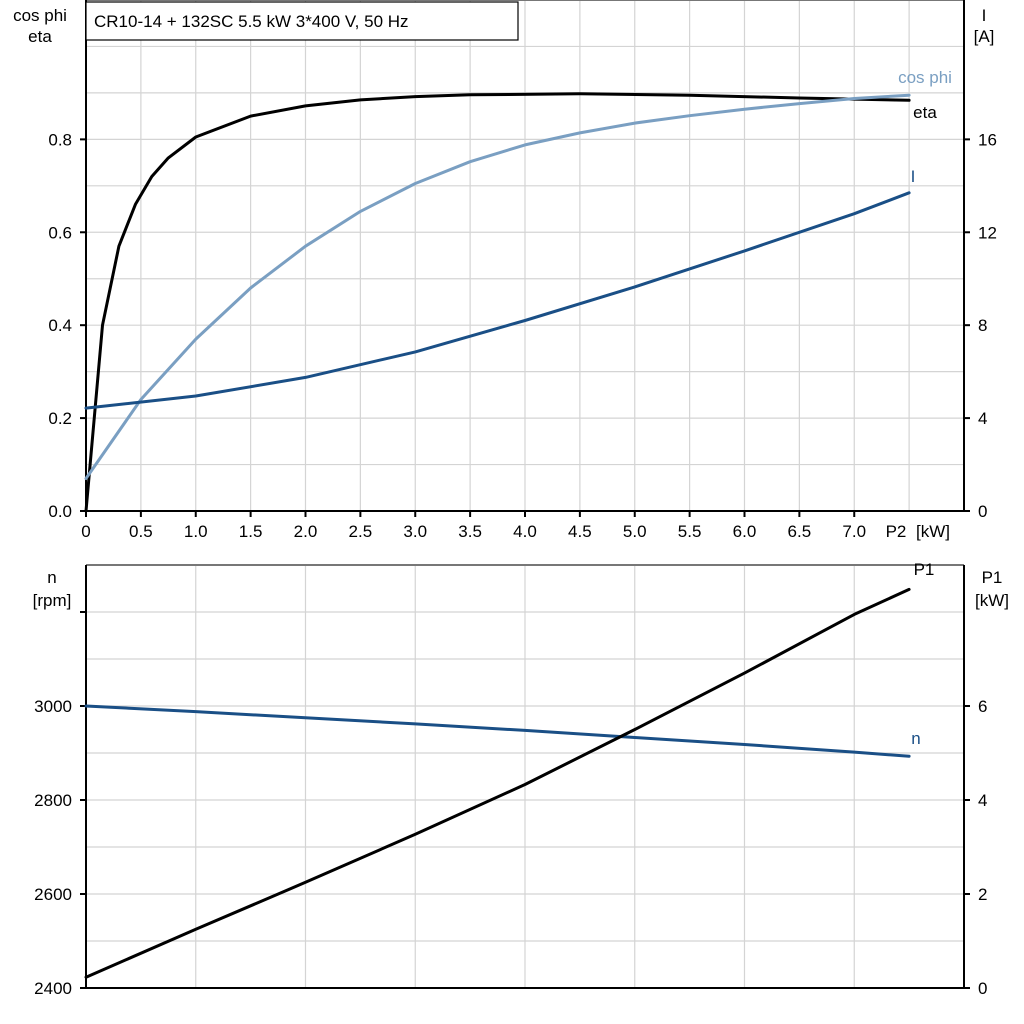 The width and height of the screenshot is (1024, 1024). Describe the element at coordinates (896, 531) in the screenshot. I see `x-end-label: P2` at that location.